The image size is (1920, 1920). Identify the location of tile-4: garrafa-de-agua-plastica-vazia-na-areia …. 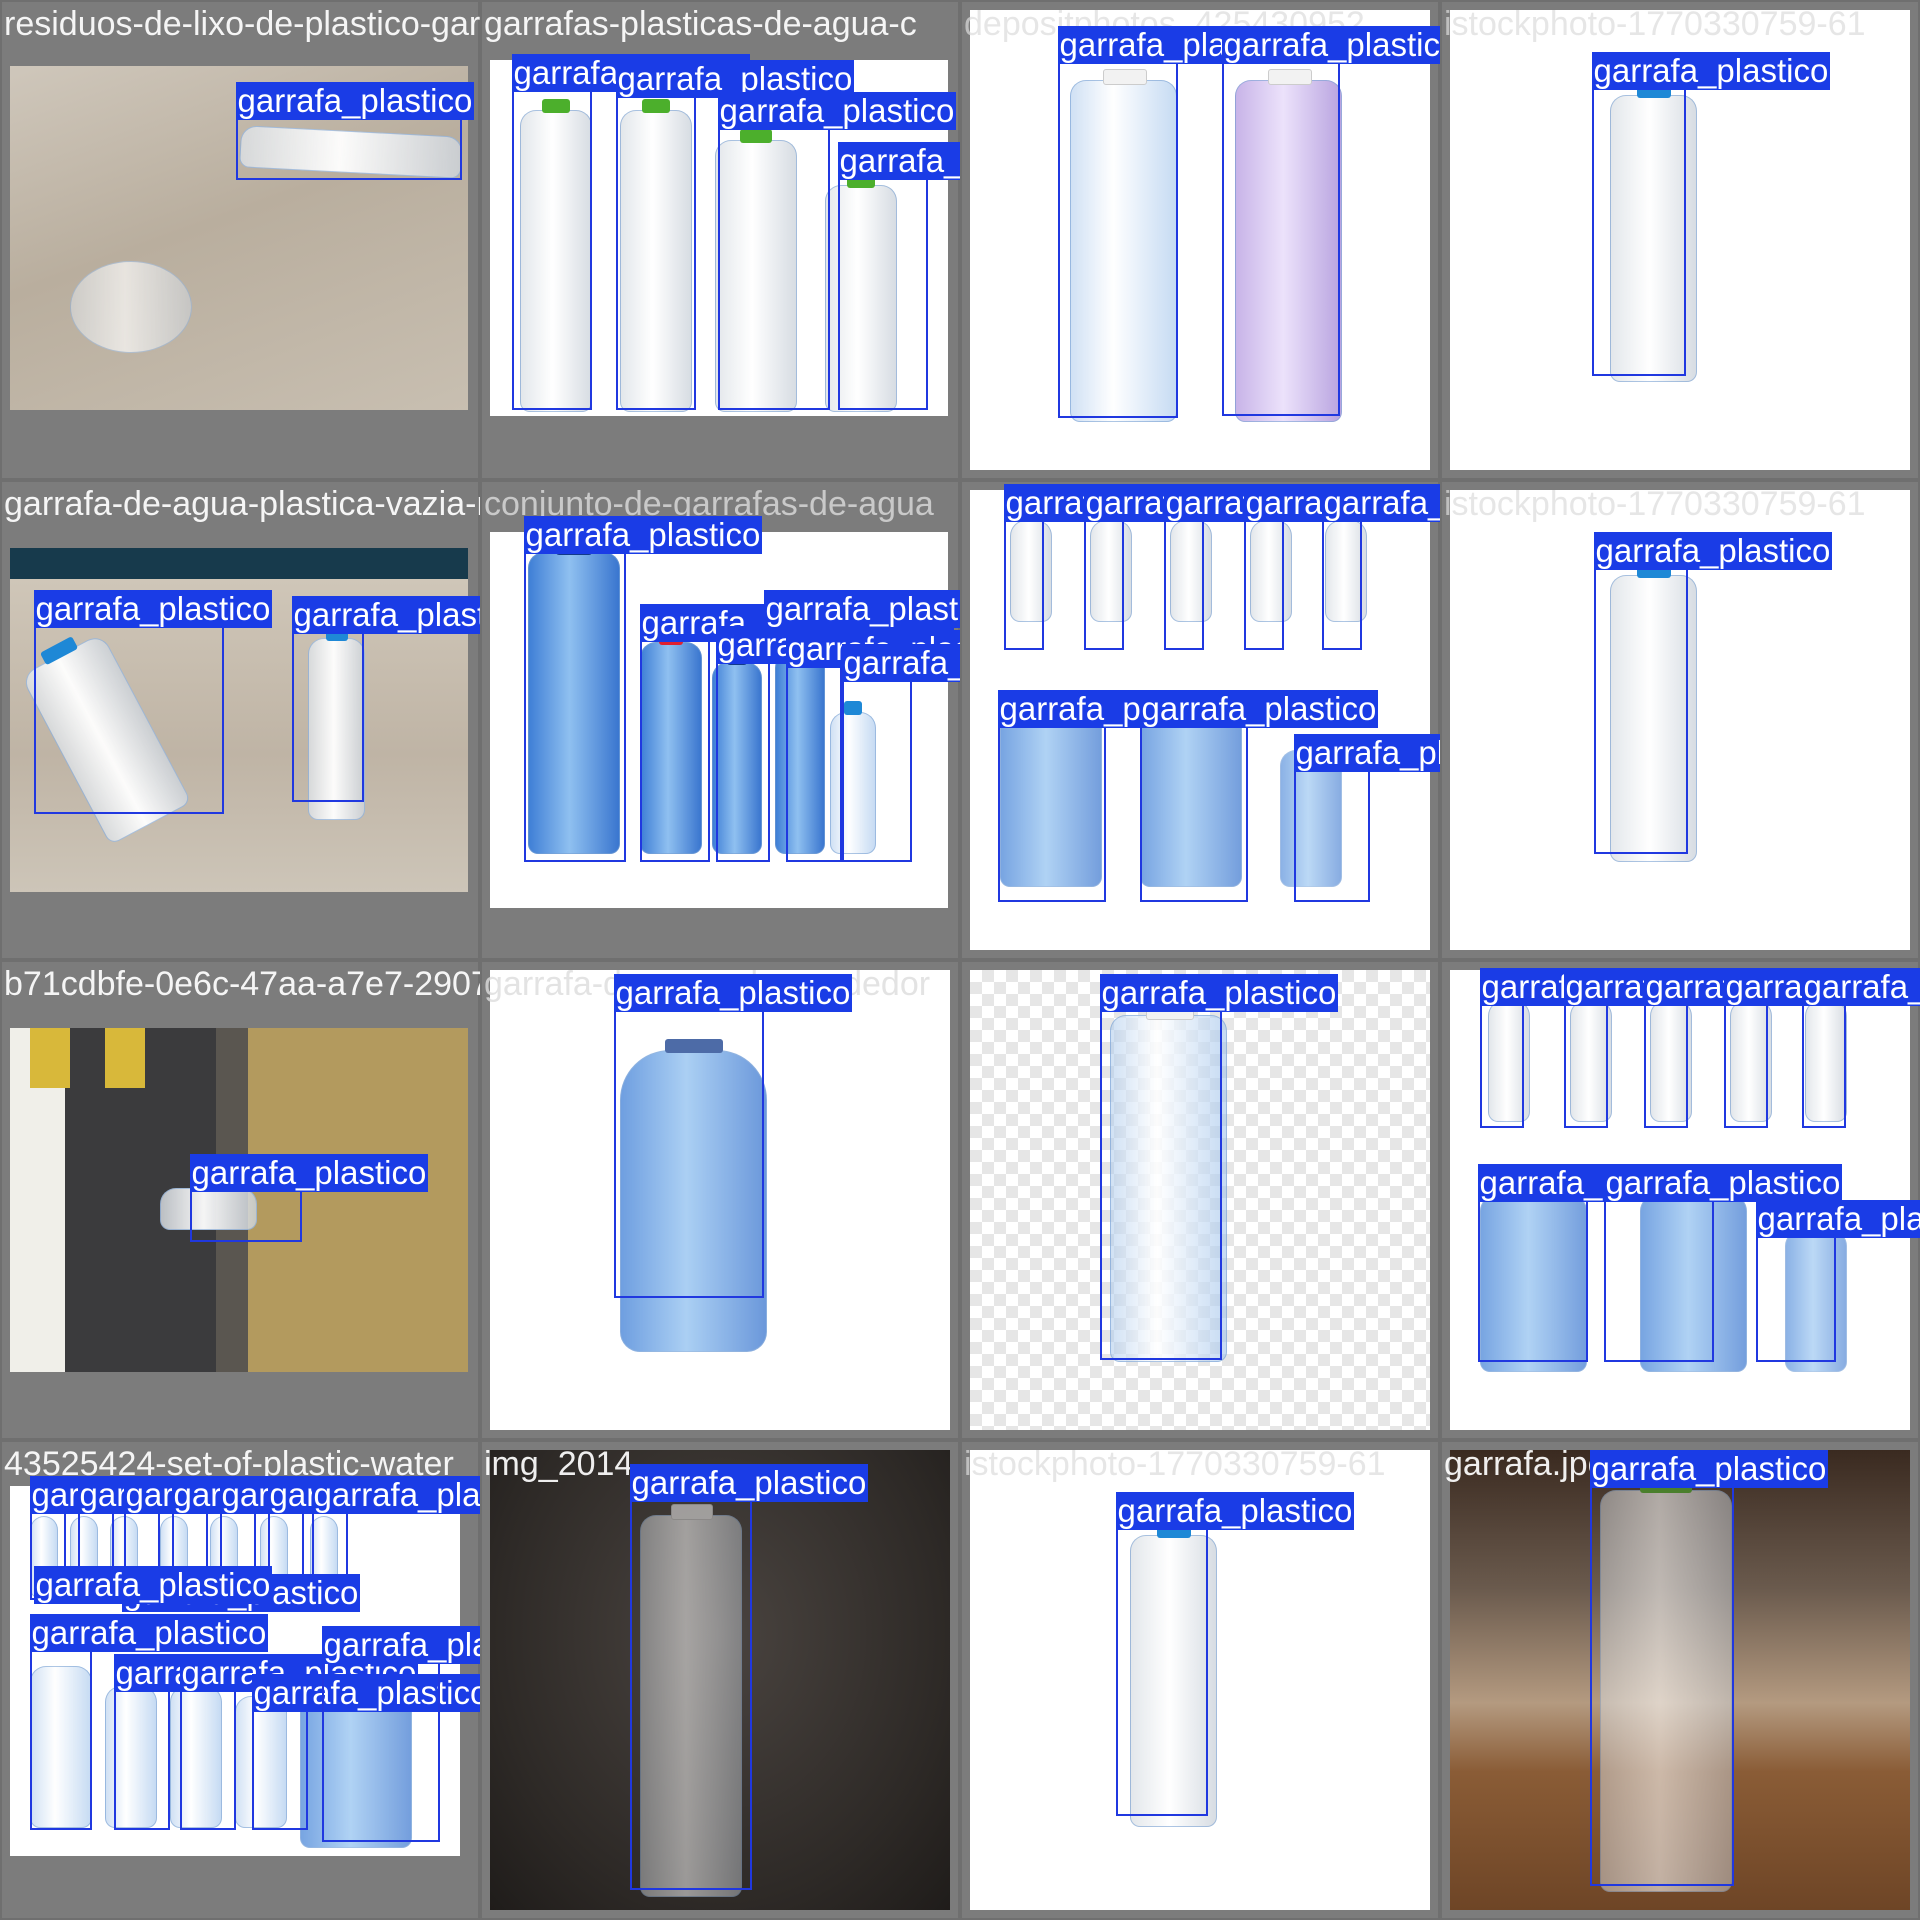
(240, 720).